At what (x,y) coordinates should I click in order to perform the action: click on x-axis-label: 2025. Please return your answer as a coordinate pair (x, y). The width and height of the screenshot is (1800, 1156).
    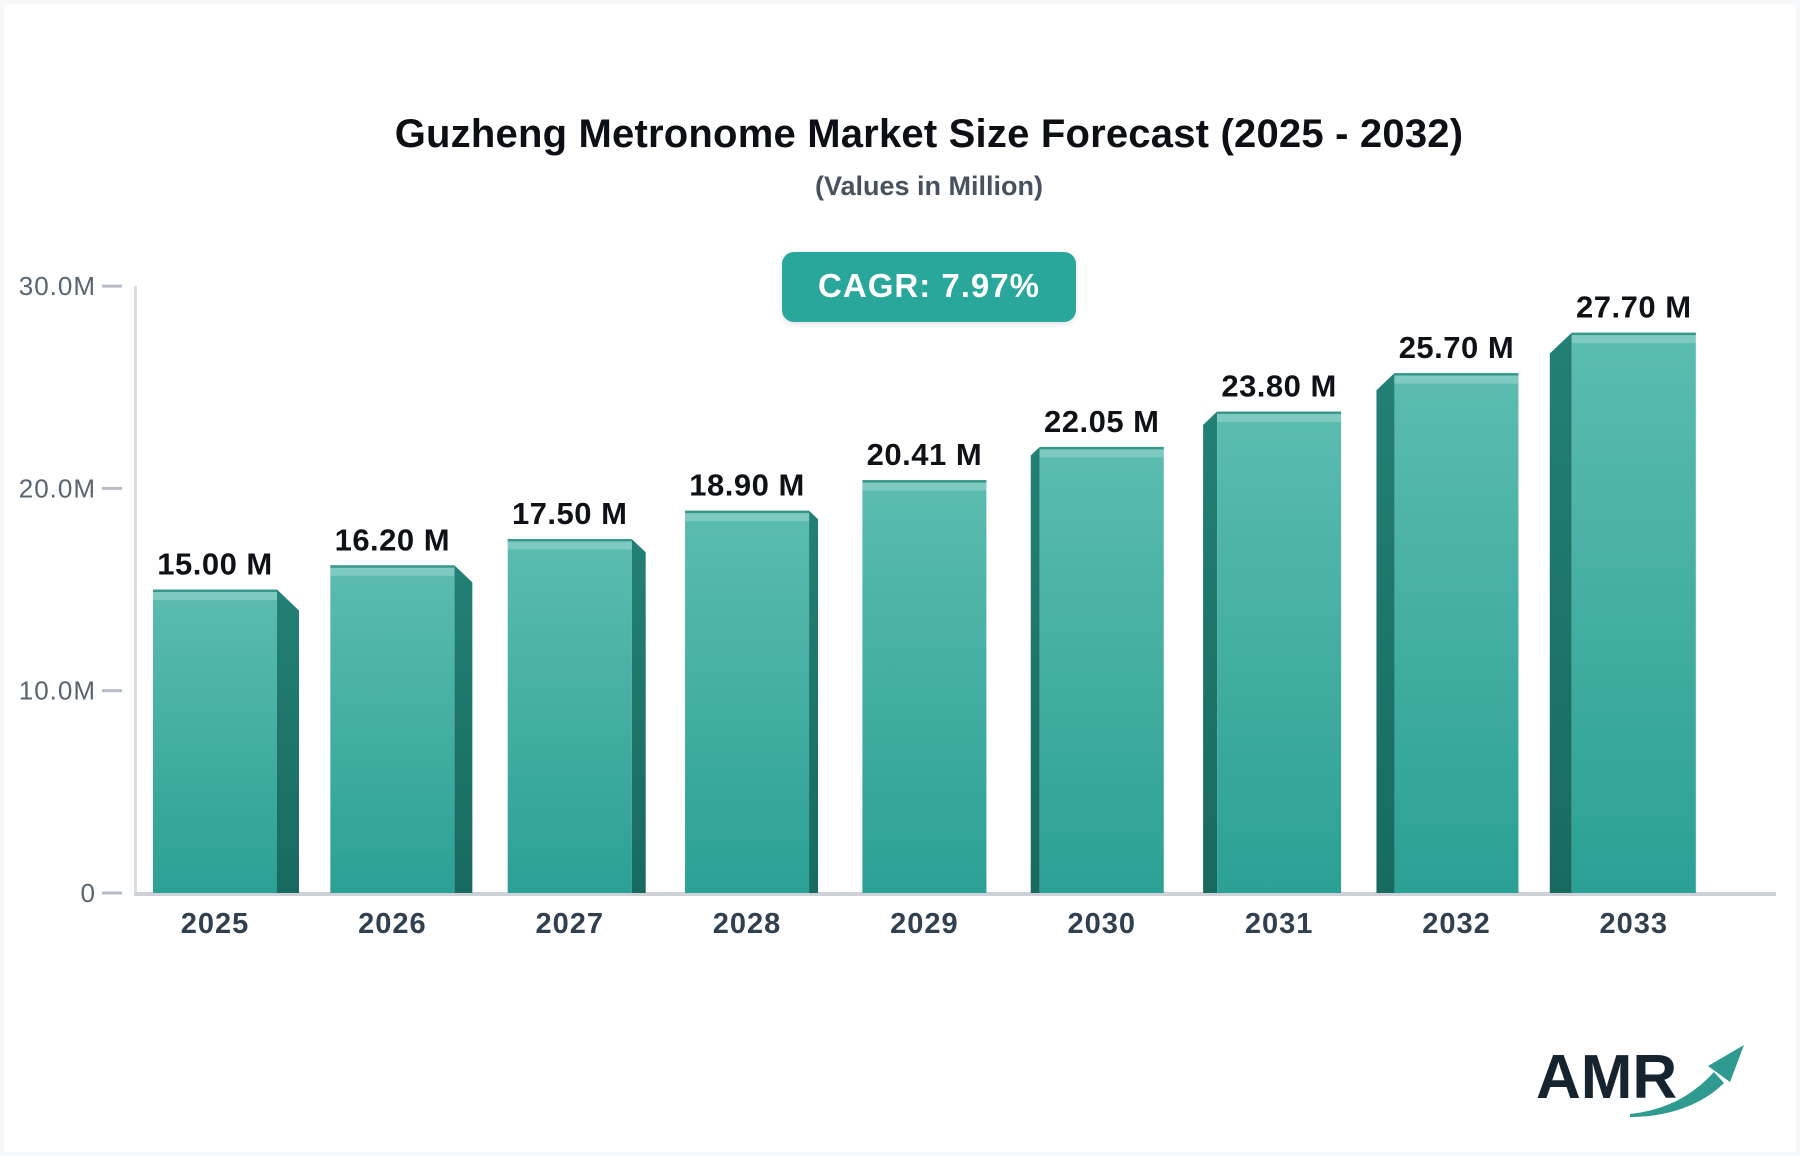
    Looking at the image, I should click on (215, 924).